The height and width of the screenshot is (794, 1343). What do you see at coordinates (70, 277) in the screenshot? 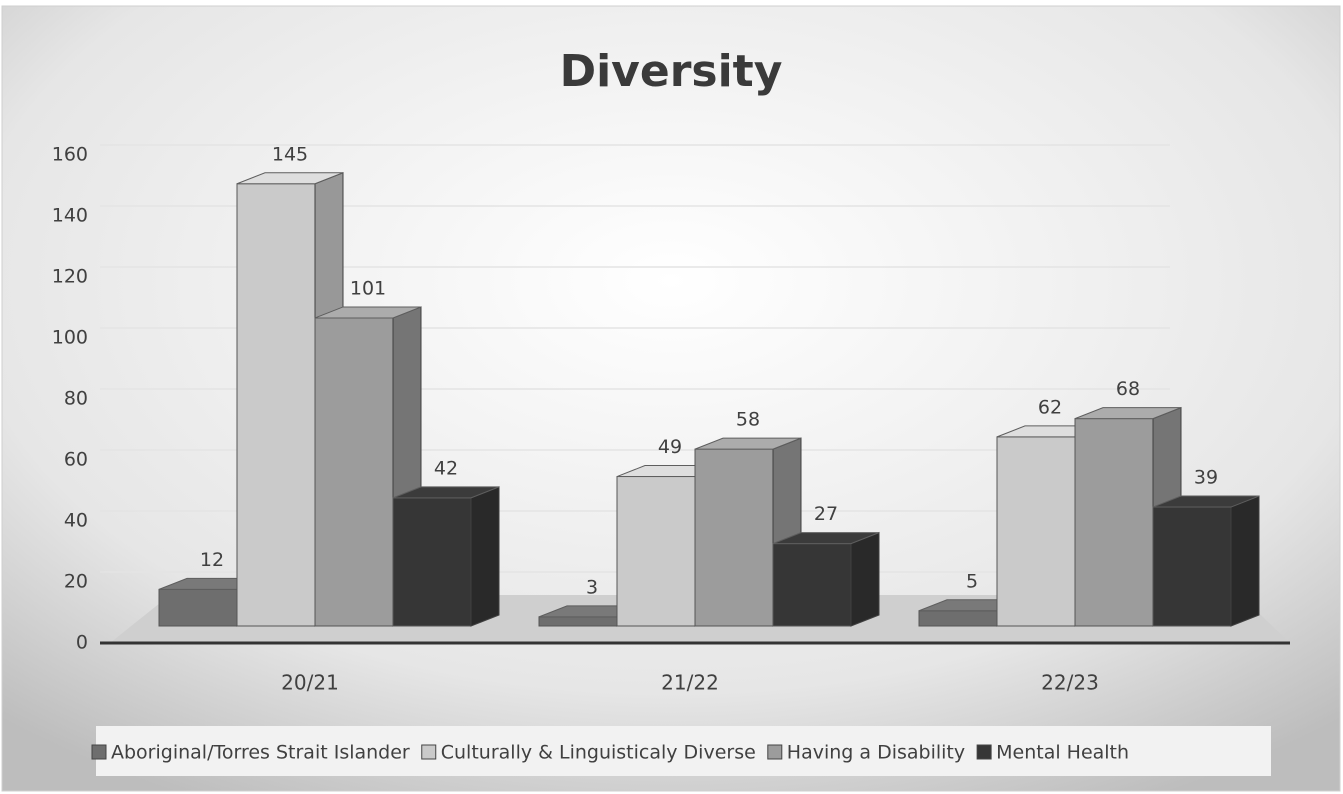
I see `y-tick-label: 120` at bounding box center [70, 277].